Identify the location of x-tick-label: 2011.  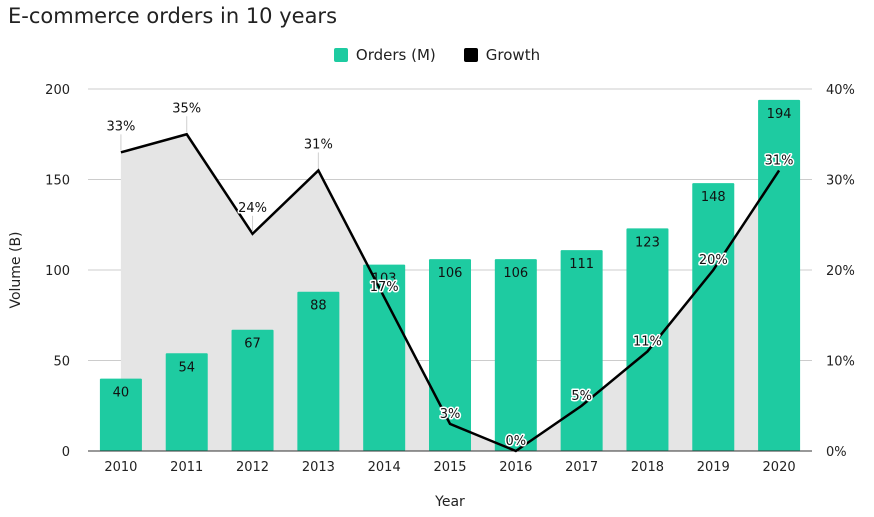
(186, 467).